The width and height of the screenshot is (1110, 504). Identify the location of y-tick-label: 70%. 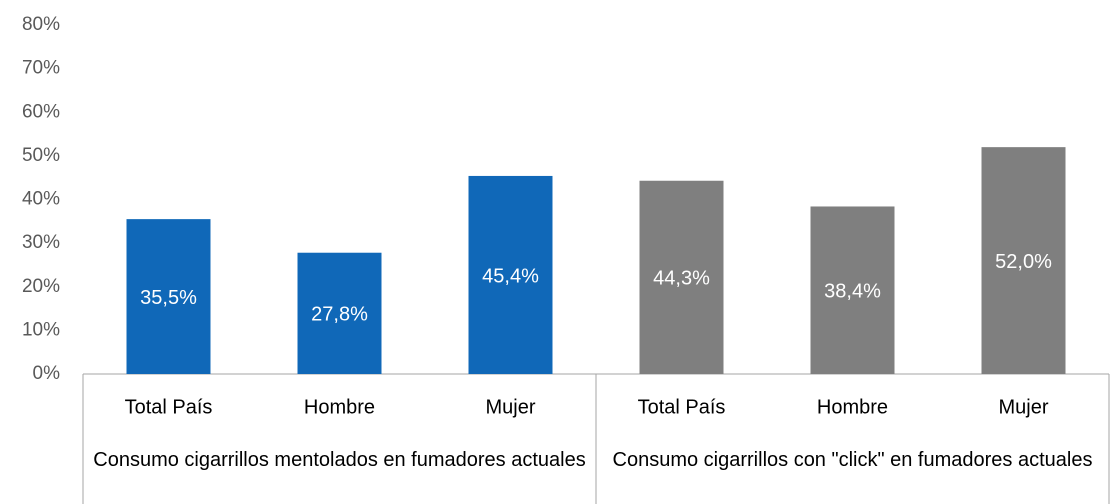
(41, 68).